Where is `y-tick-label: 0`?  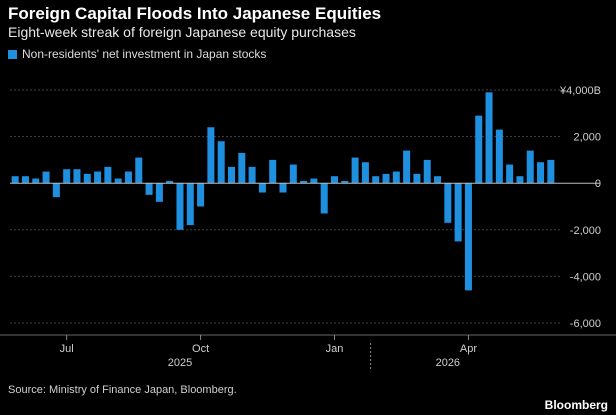 y-tick-label: 0 is located at coordinates (598, 184).